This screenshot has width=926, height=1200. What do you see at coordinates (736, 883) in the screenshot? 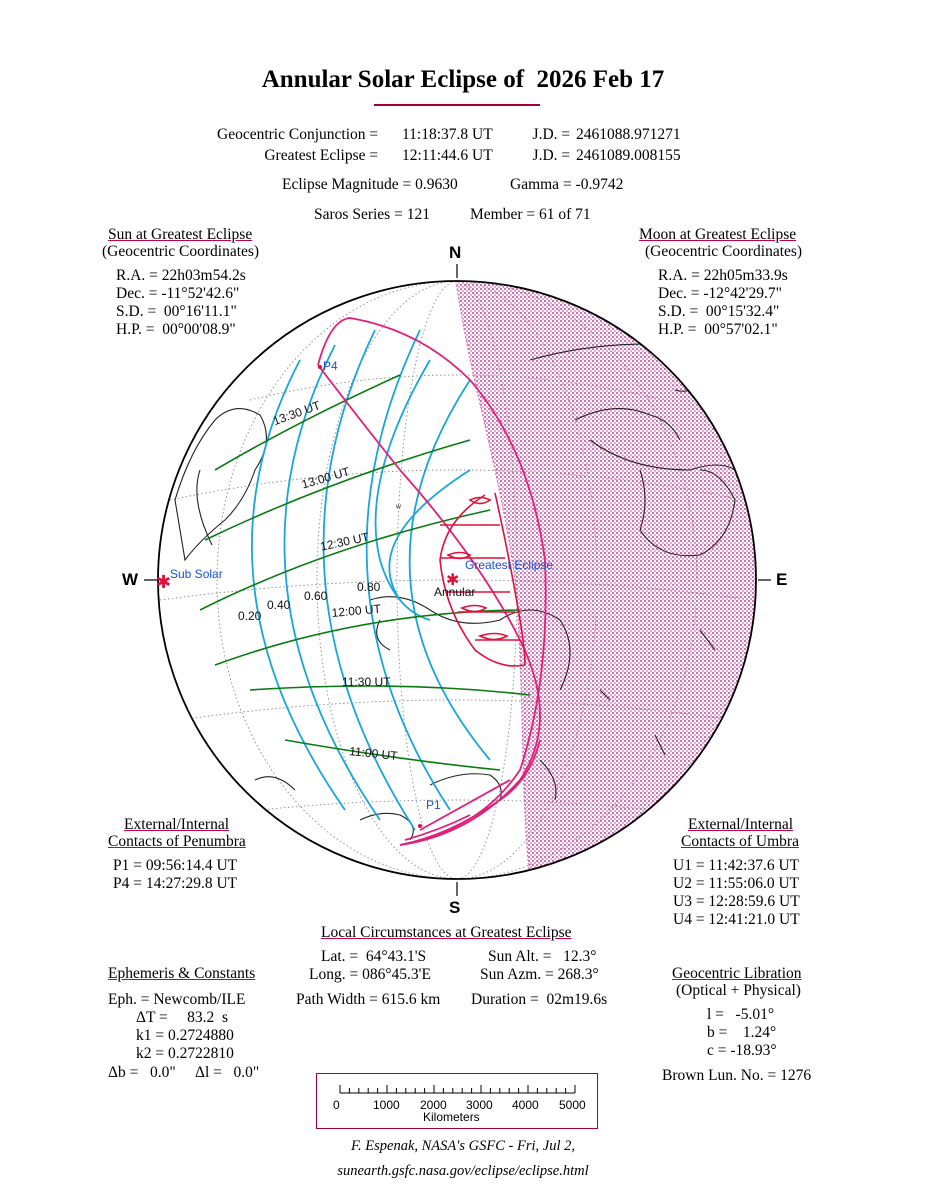
I see `umbra-u2: U2 = 11:55:06.0 UT` at bounding box center [736, 883].